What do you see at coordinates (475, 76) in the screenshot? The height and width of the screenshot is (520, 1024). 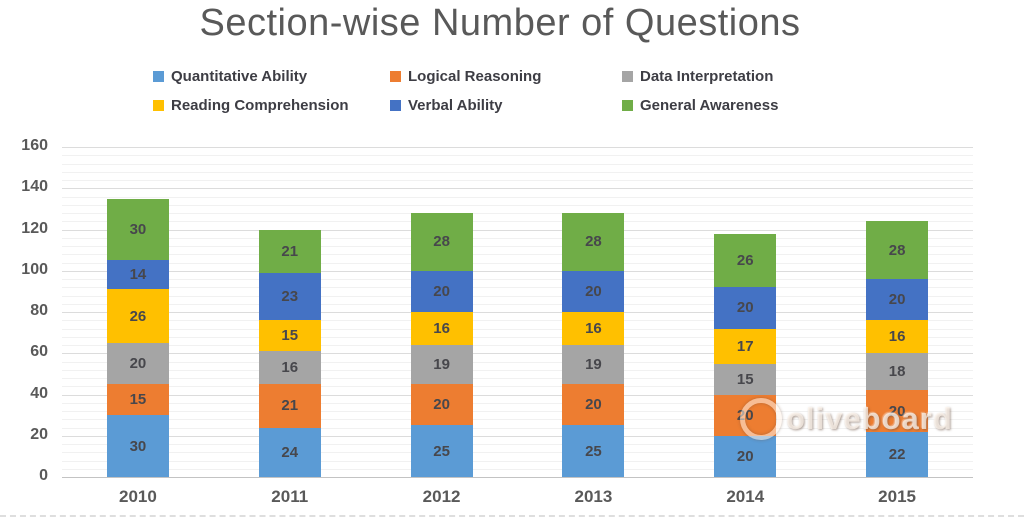 I see `legend-label: Logical Reasoning` at bounding box center [475, 76].